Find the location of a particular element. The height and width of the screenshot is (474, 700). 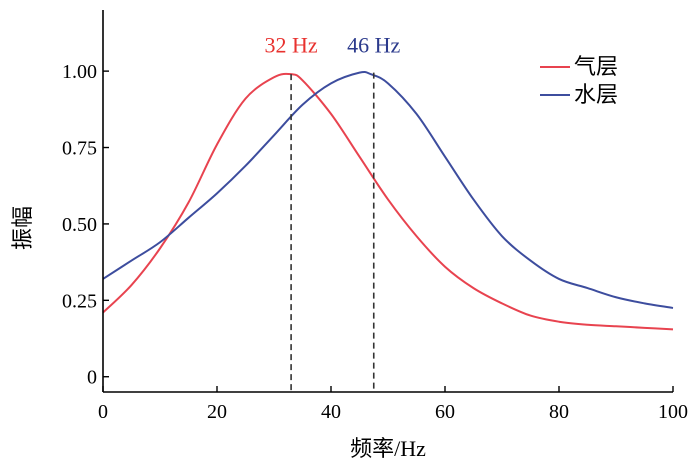

y-tick-label-1: 0.25 is located at coordinates (79, 301).